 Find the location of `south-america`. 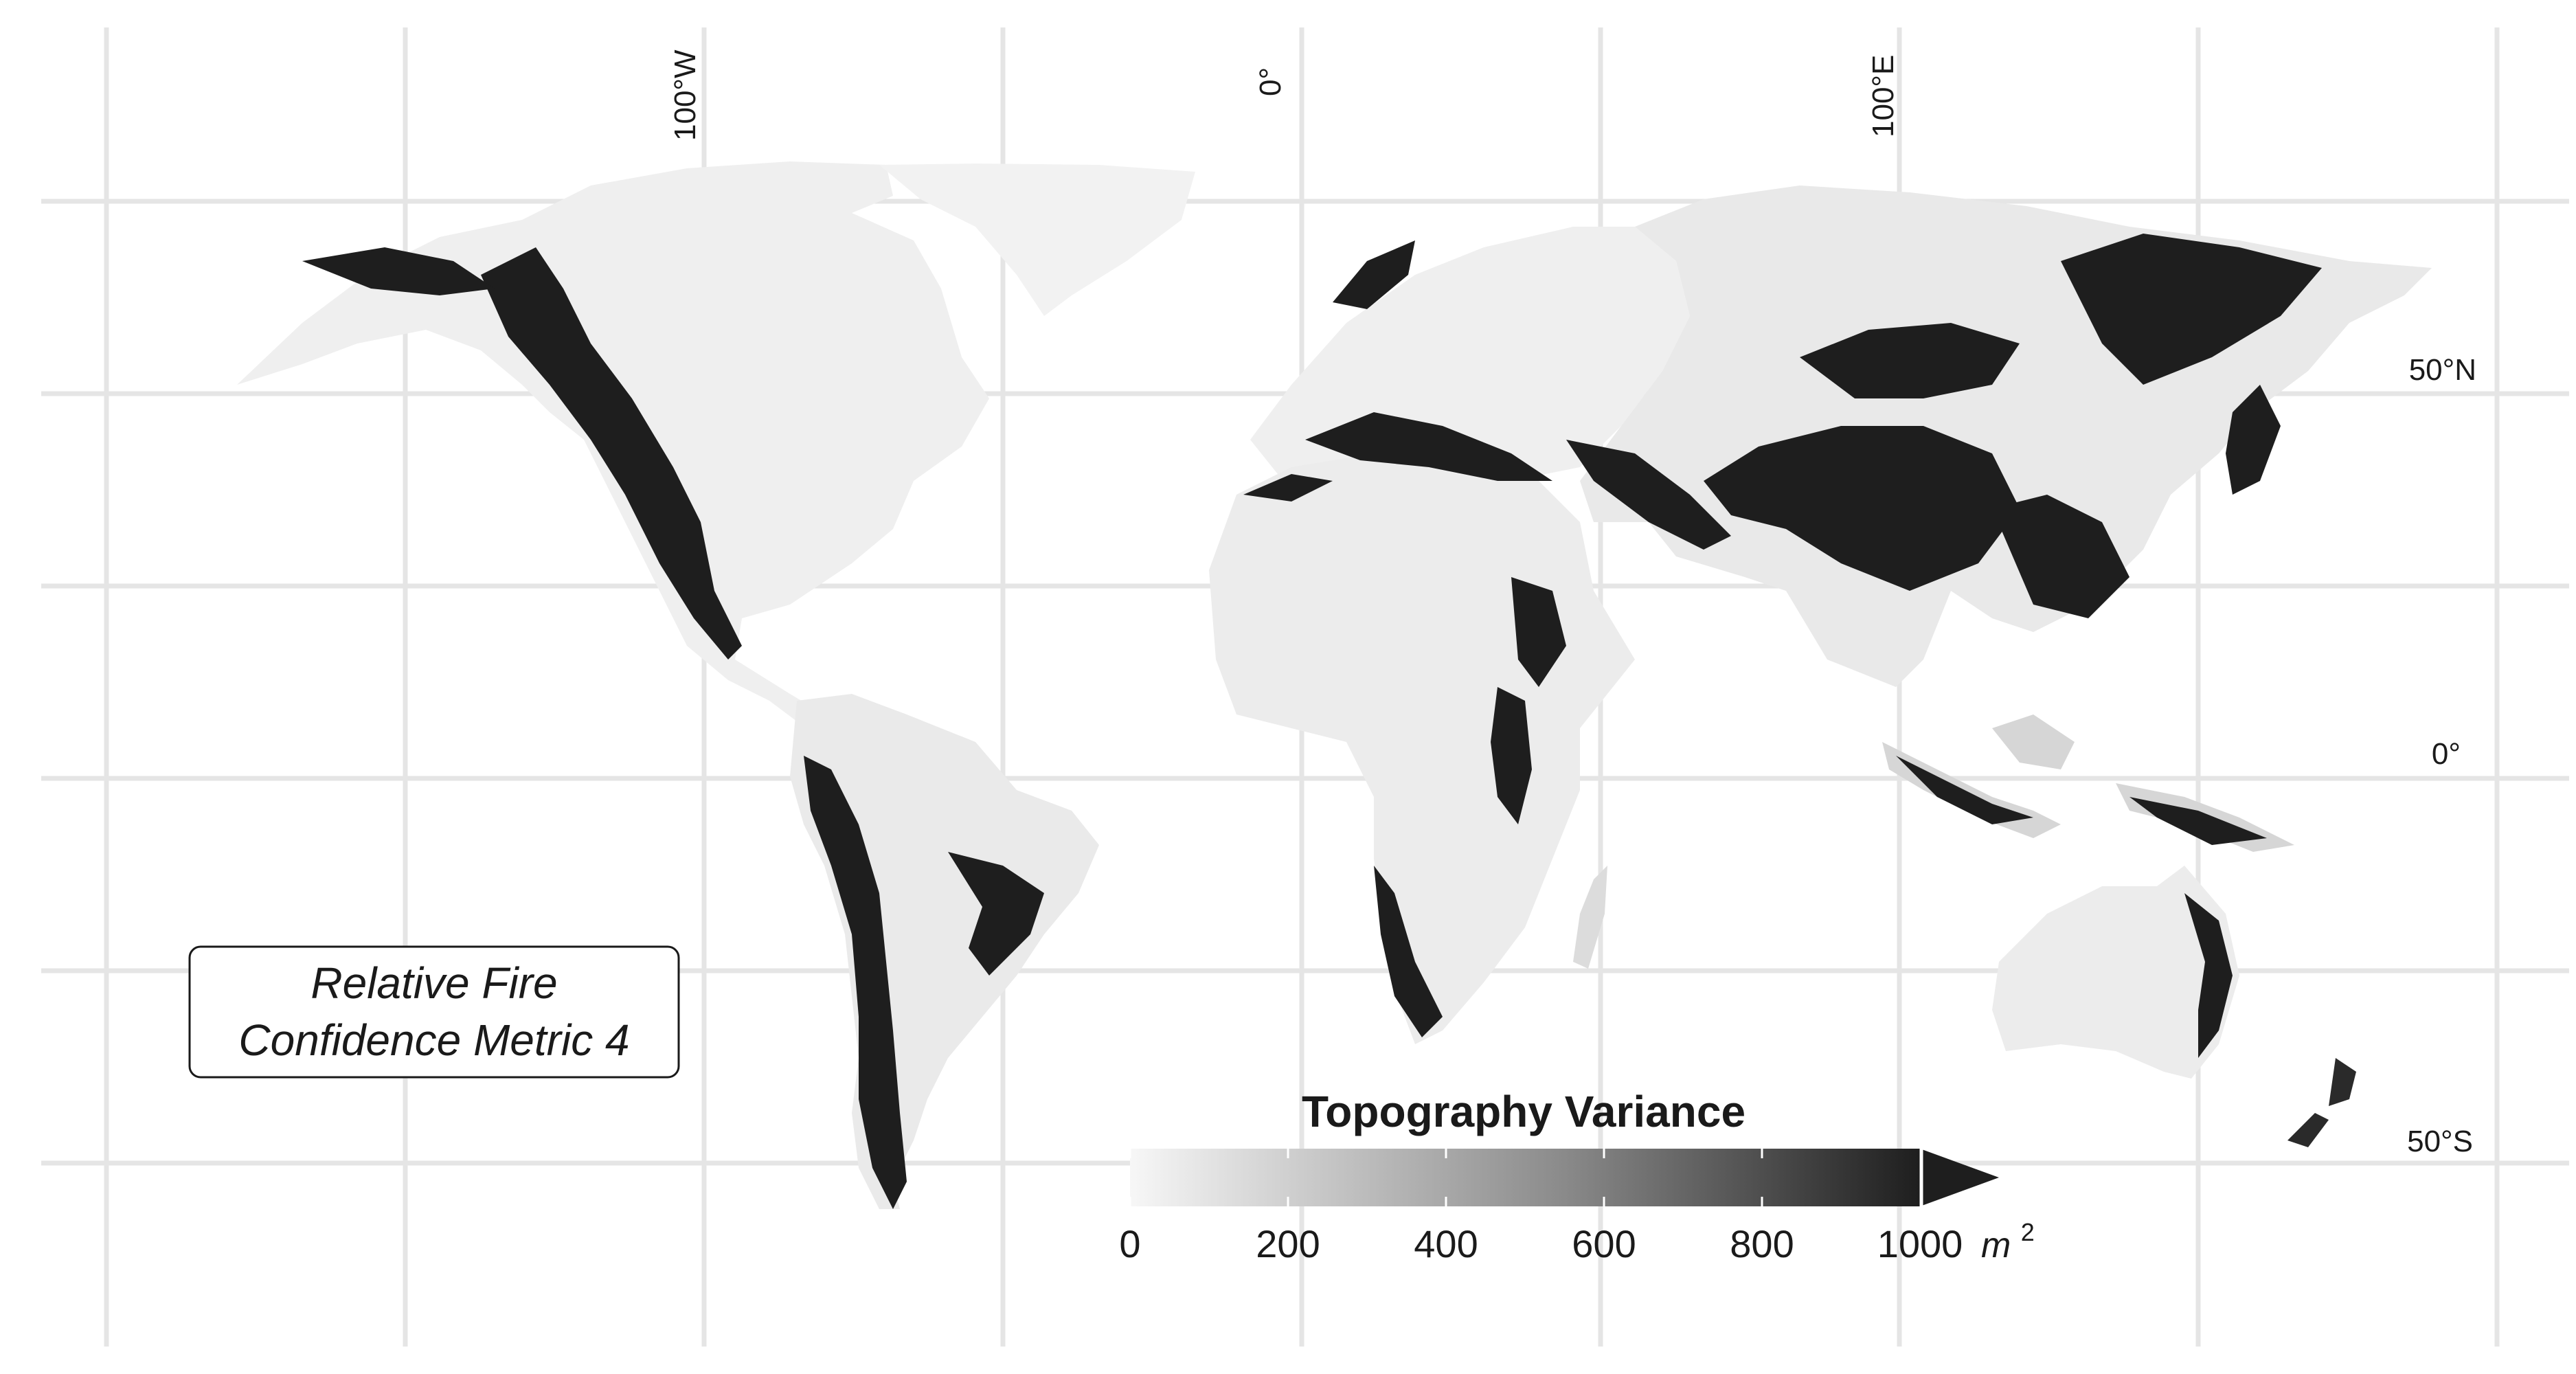

south-america is located at coordinates (944, 951).